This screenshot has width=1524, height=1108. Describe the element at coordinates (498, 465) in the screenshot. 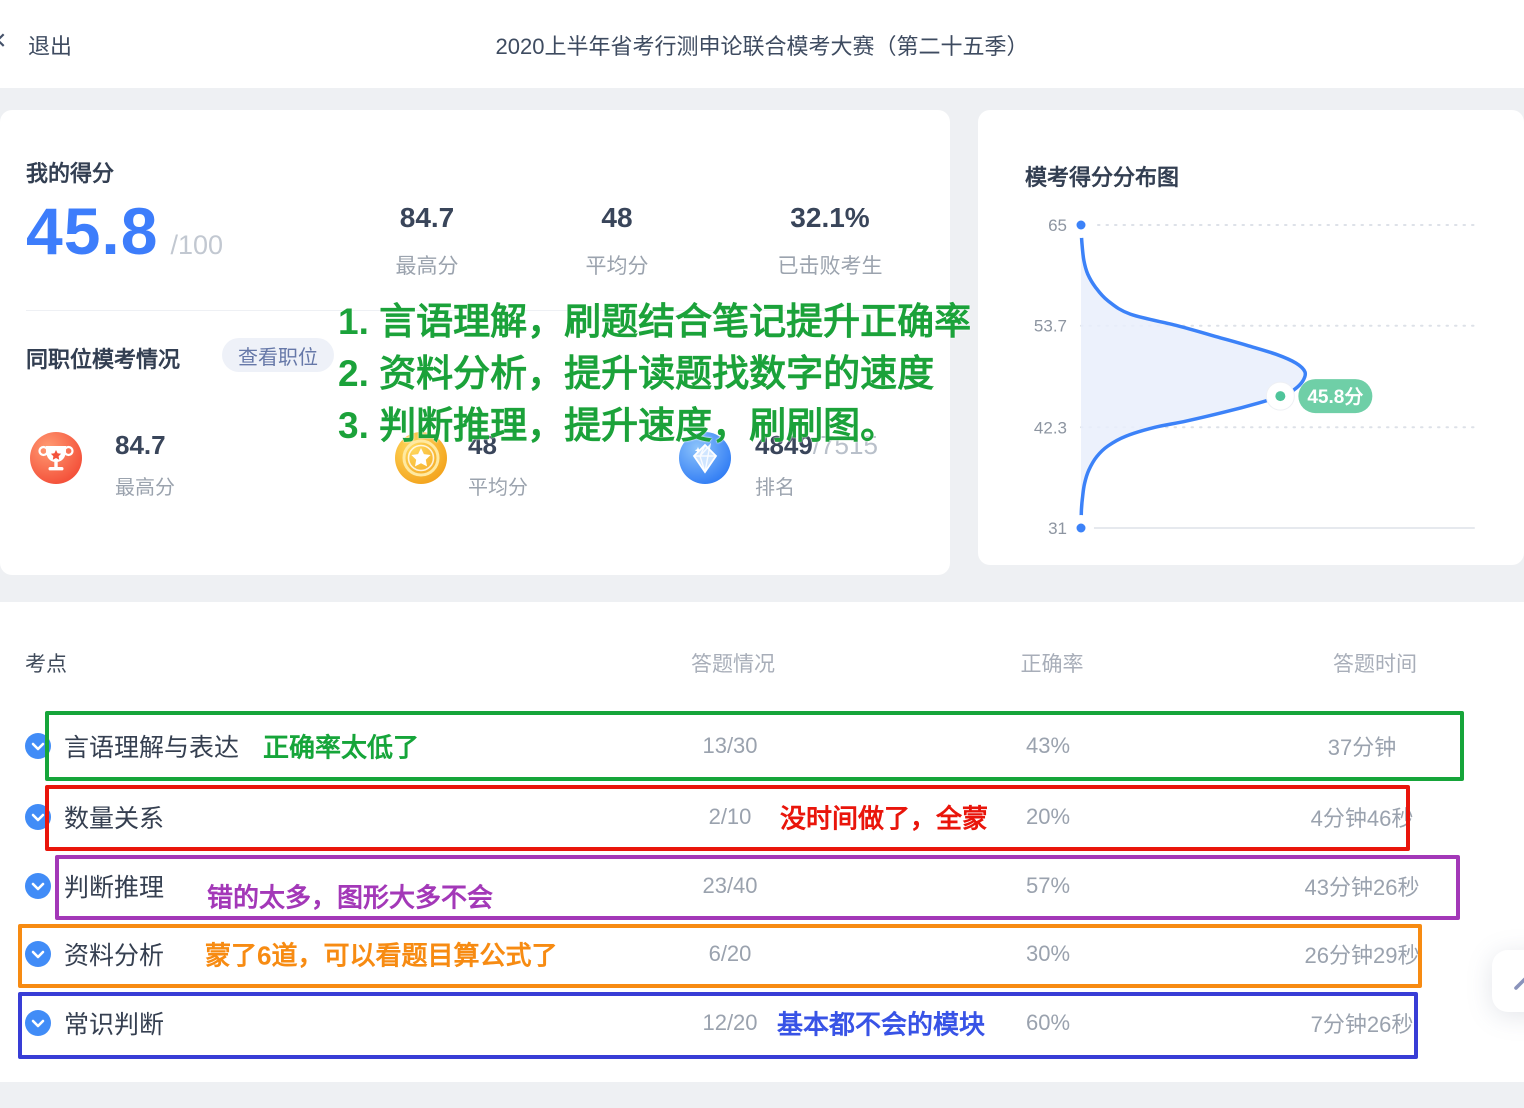

I see `position-average-stat: 48 平均分` at that location.